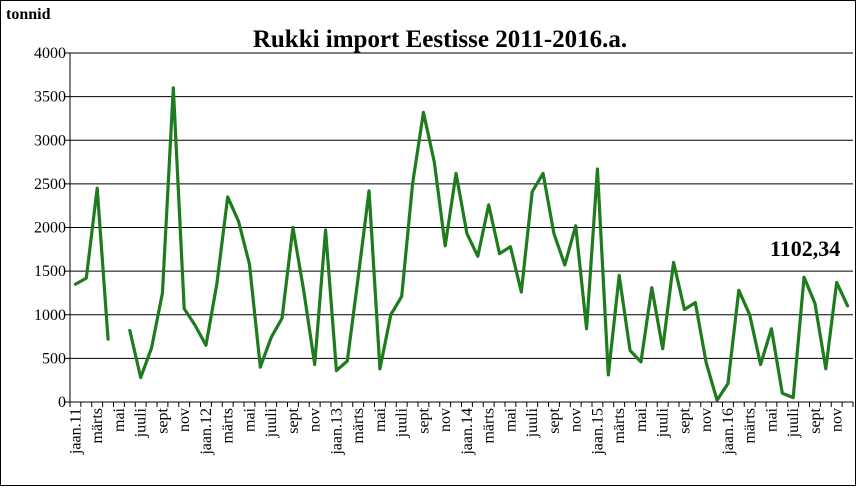 Image resolution: width=858 pixels, height=488 pixels. Describe the element at coordinates (805, 248) in the screenshot. I see `last-value-annotation: 1102,34` at that location.